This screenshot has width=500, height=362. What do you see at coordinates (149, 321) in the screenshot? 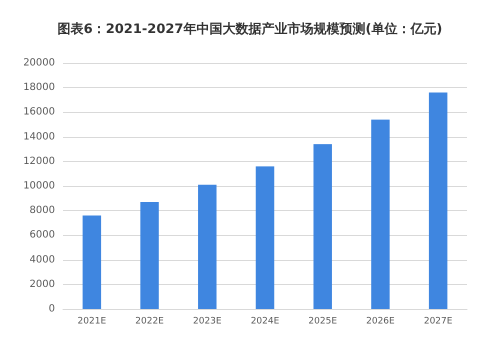
I see `x-tick-label: 2022E` at bounding box center [149, 321].